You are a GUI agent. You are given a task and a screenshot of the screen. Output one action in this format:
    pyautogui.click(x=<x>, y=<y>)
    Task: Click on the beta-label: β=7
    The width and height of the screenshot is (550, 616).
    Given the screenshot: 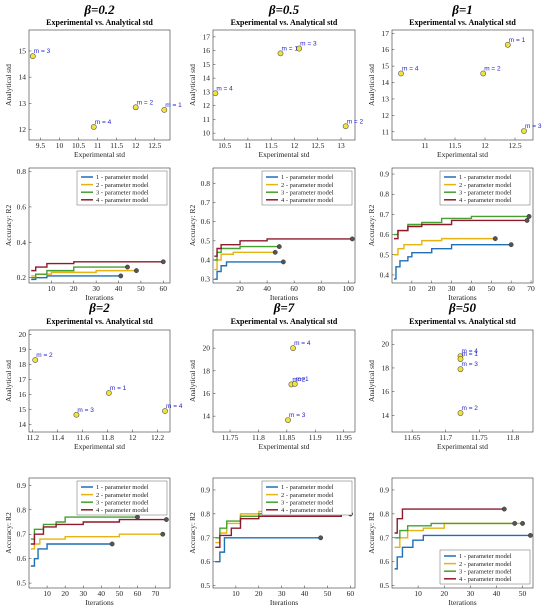 What is the action you would take?
    pyautogui.click(x=284, y=307)
    